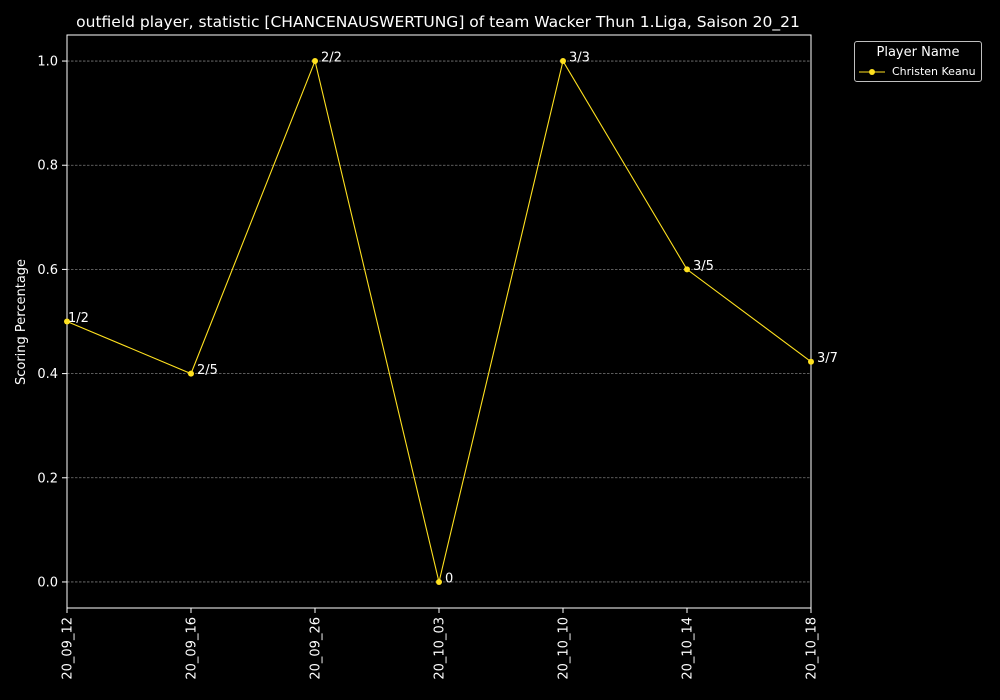 This screenshot has width=1000, height=700. What do you see at coordinates (688, 648) in the screenshot?
I see `x-tick-label: 20_10_14` at bounding box center [688, 648].